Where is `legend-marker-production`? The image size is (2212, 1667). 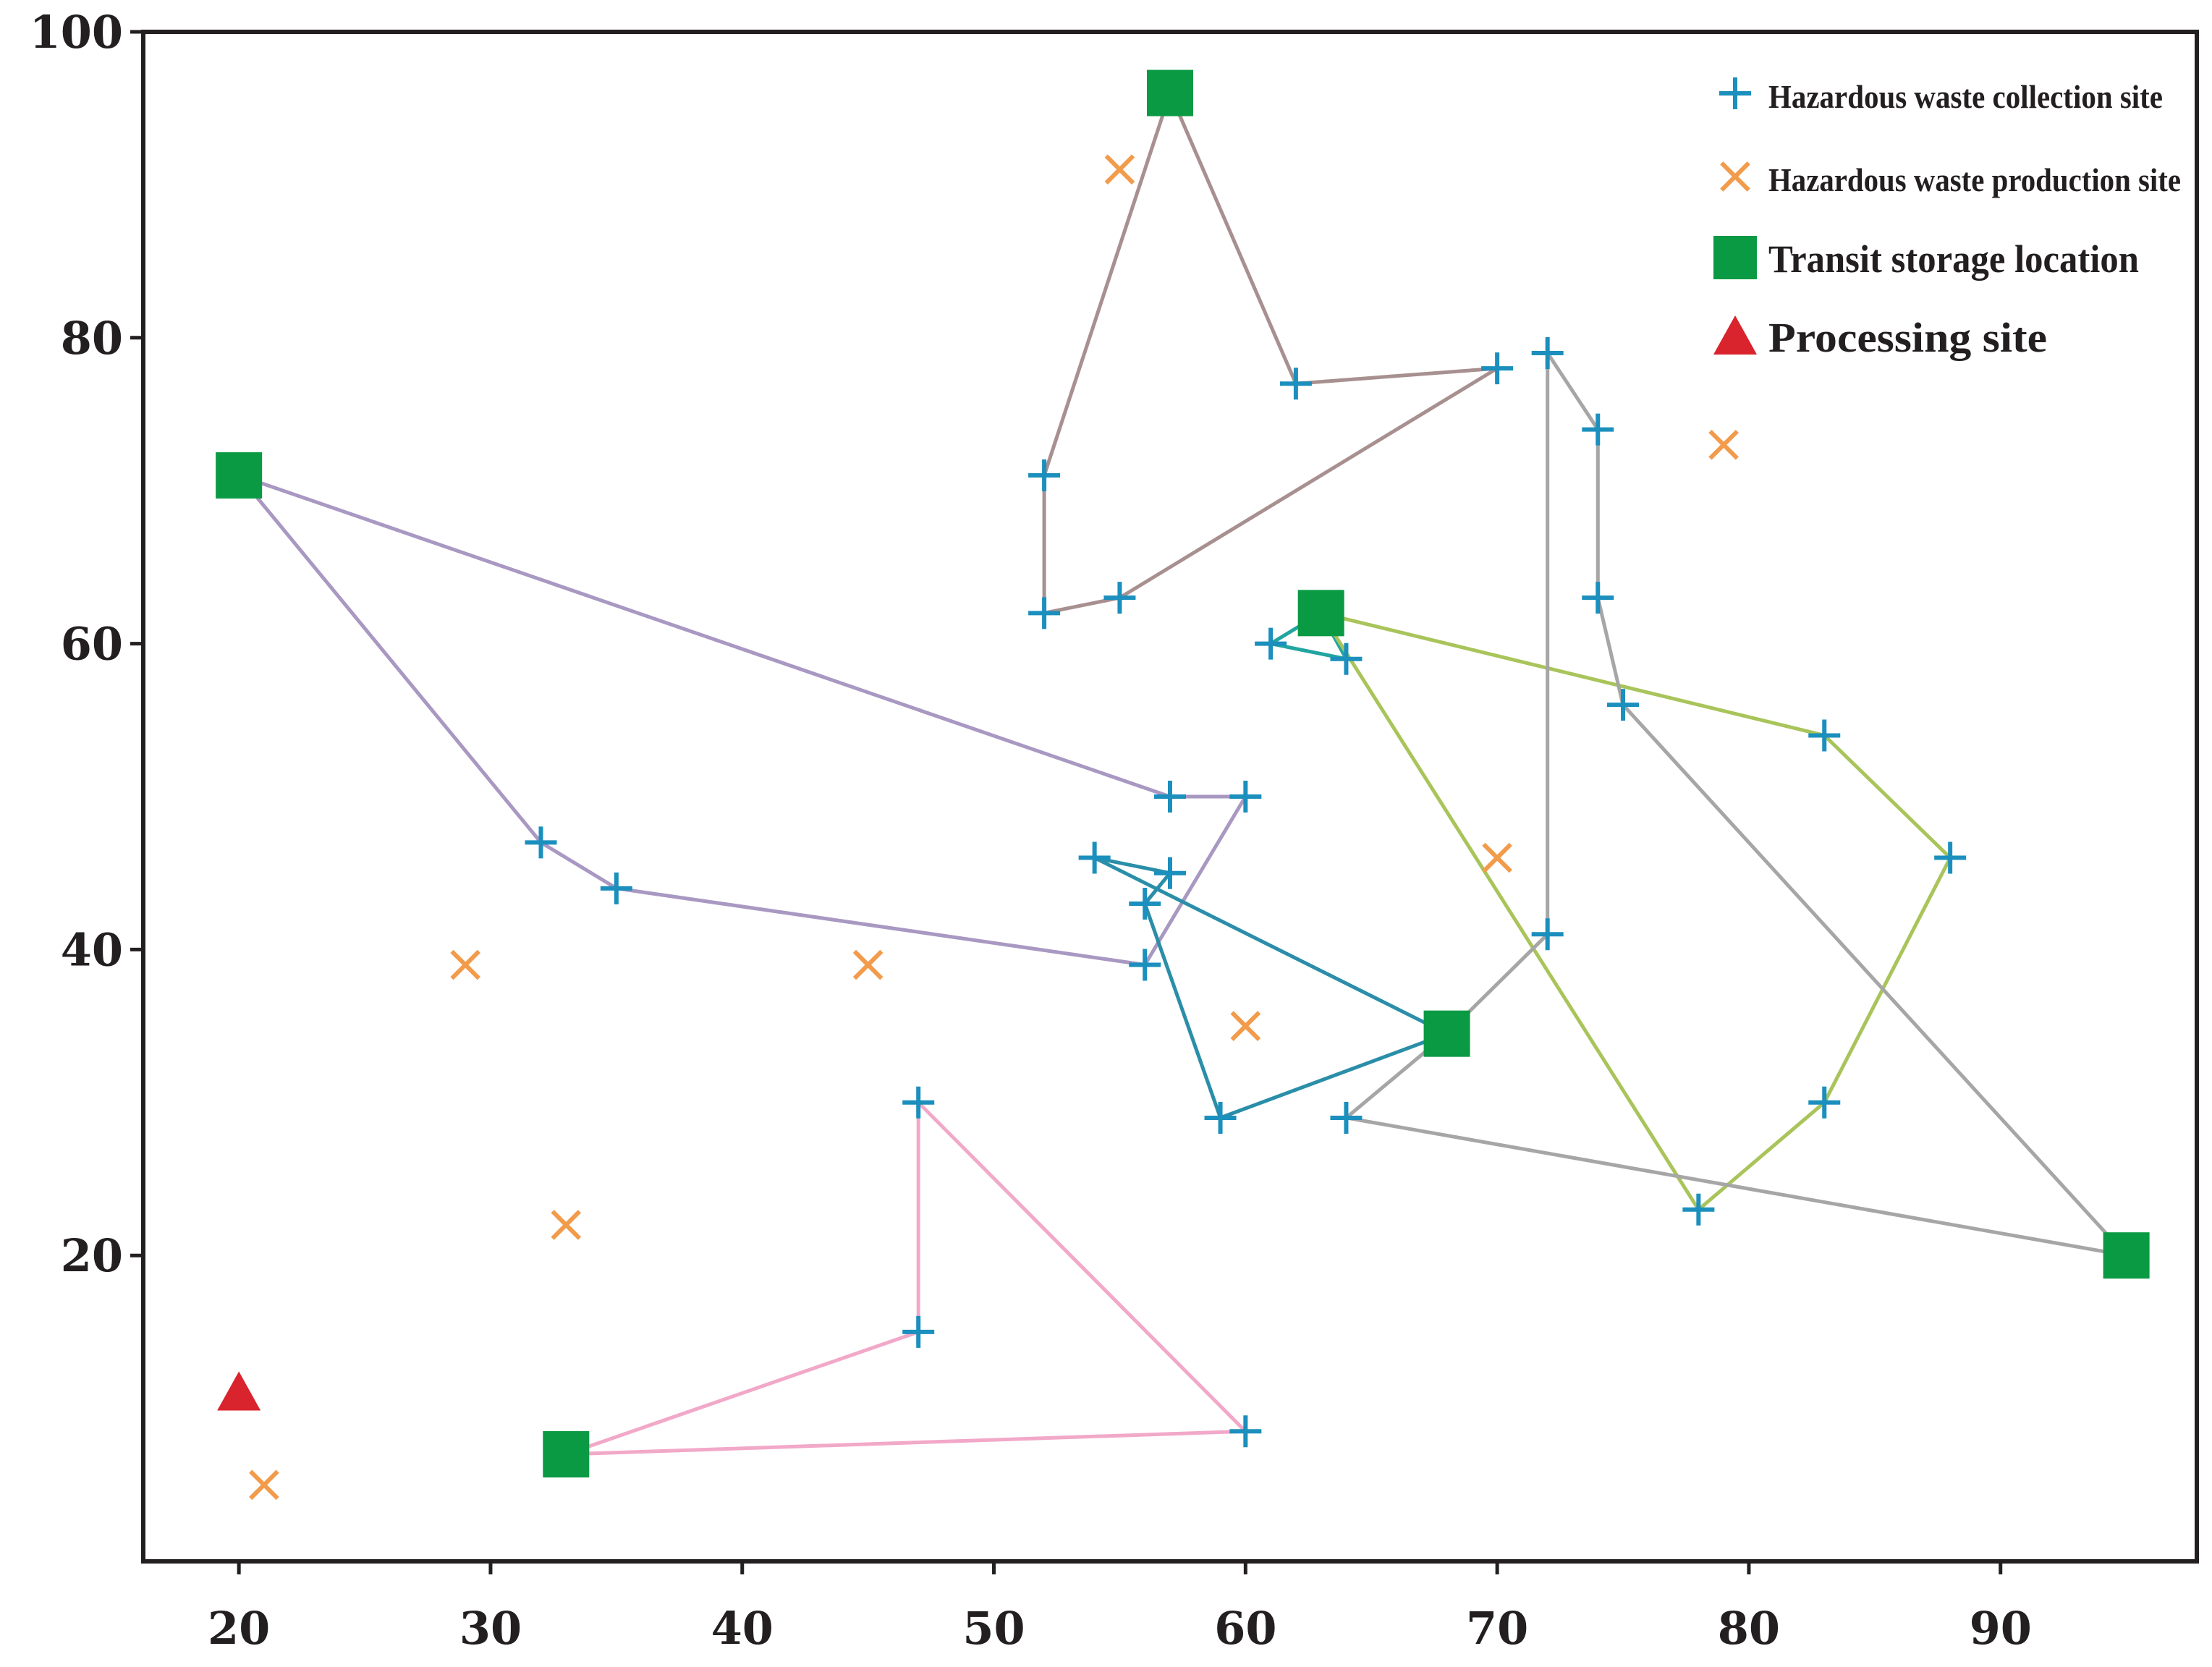
legend-marker-production is located at coordinates (1735, 176).